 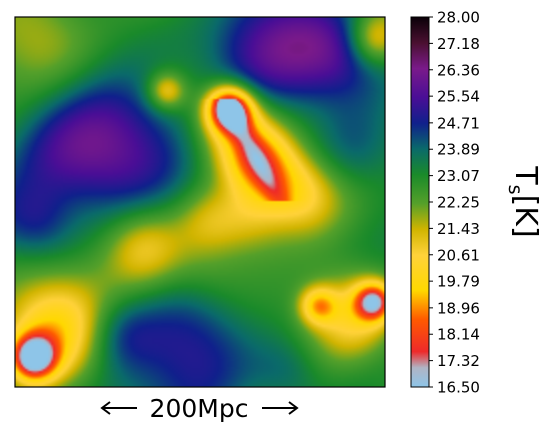 I want to click on colorbar-title-unit: [K], so click(x=525, y=216).